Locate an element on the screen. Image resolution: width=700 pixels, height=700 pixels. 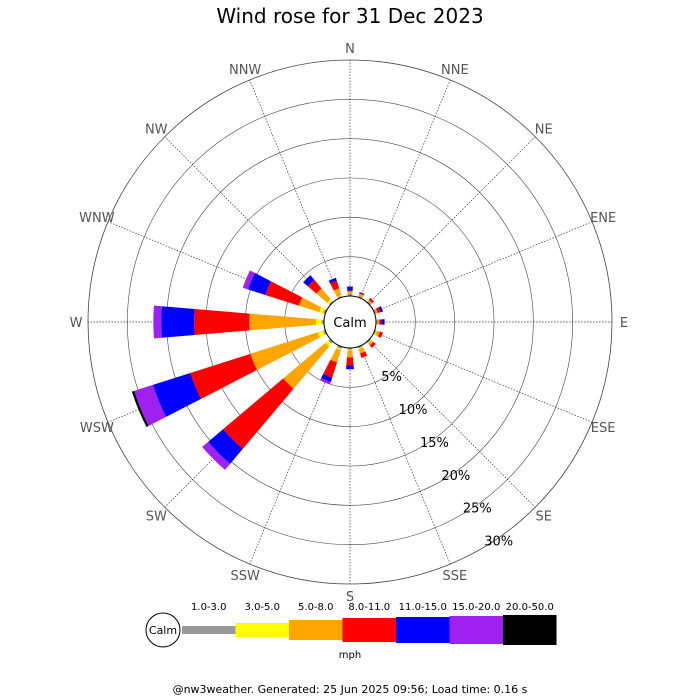
direction-label-nw: NW is located at coordinates (156, 129).